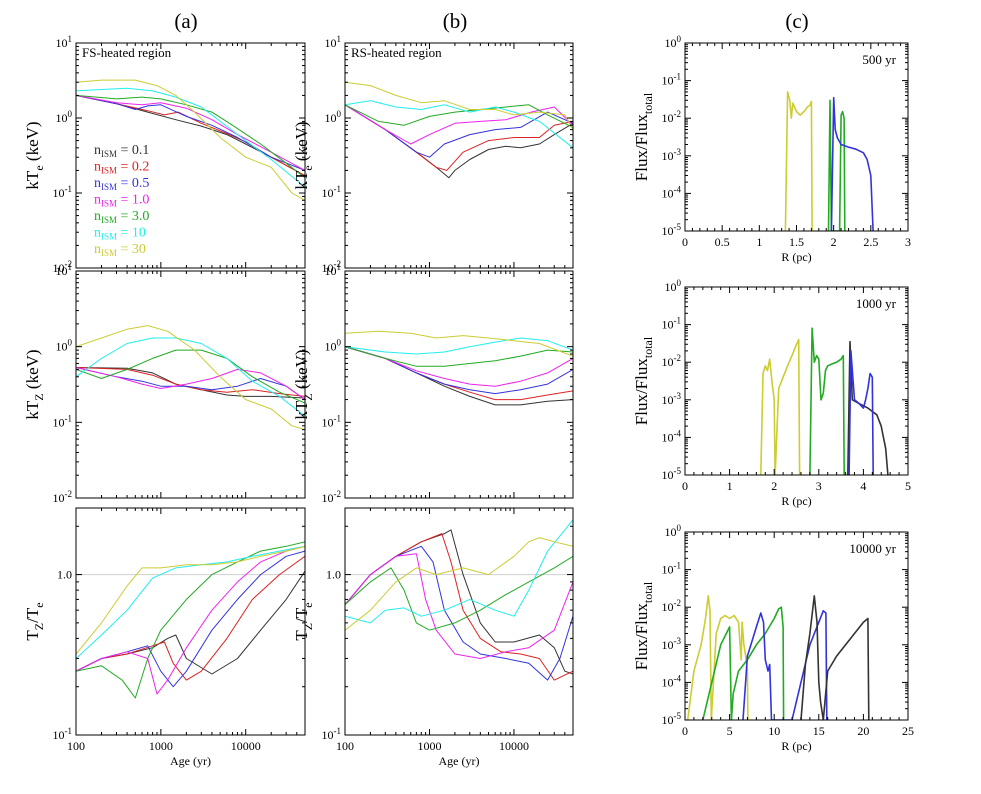  I want to click on legend-entry: nISM = 0.5, so click(121, 184).